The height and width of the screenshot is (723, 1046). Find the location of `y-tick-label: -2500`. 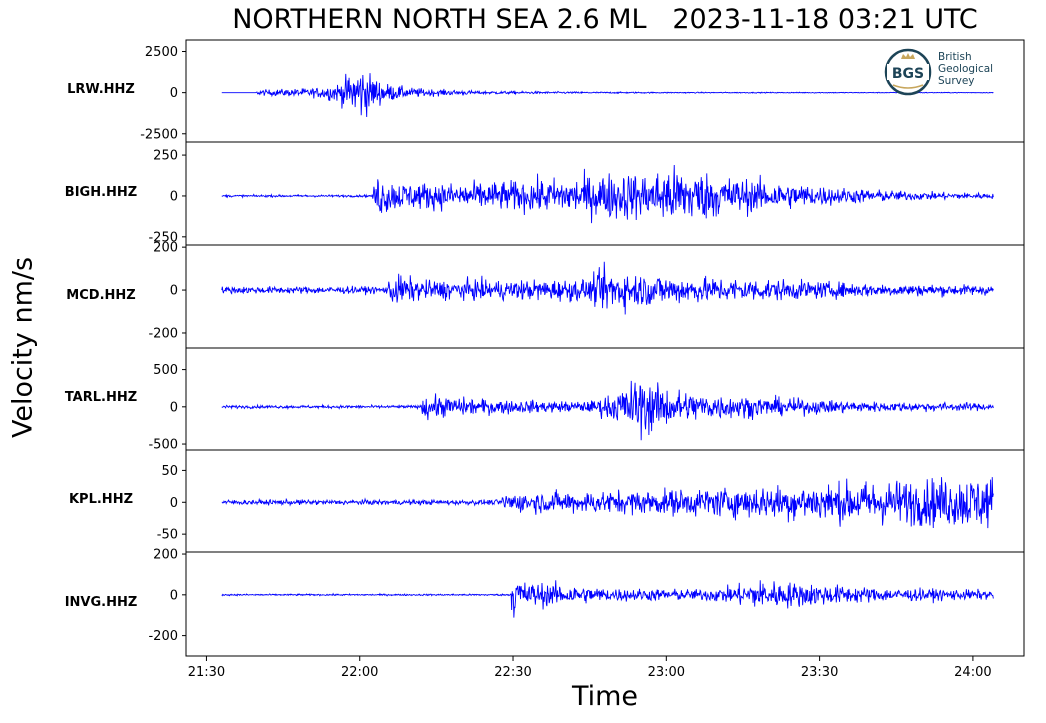

y-tick-label: -2500 is located at coordinates (159, 134).